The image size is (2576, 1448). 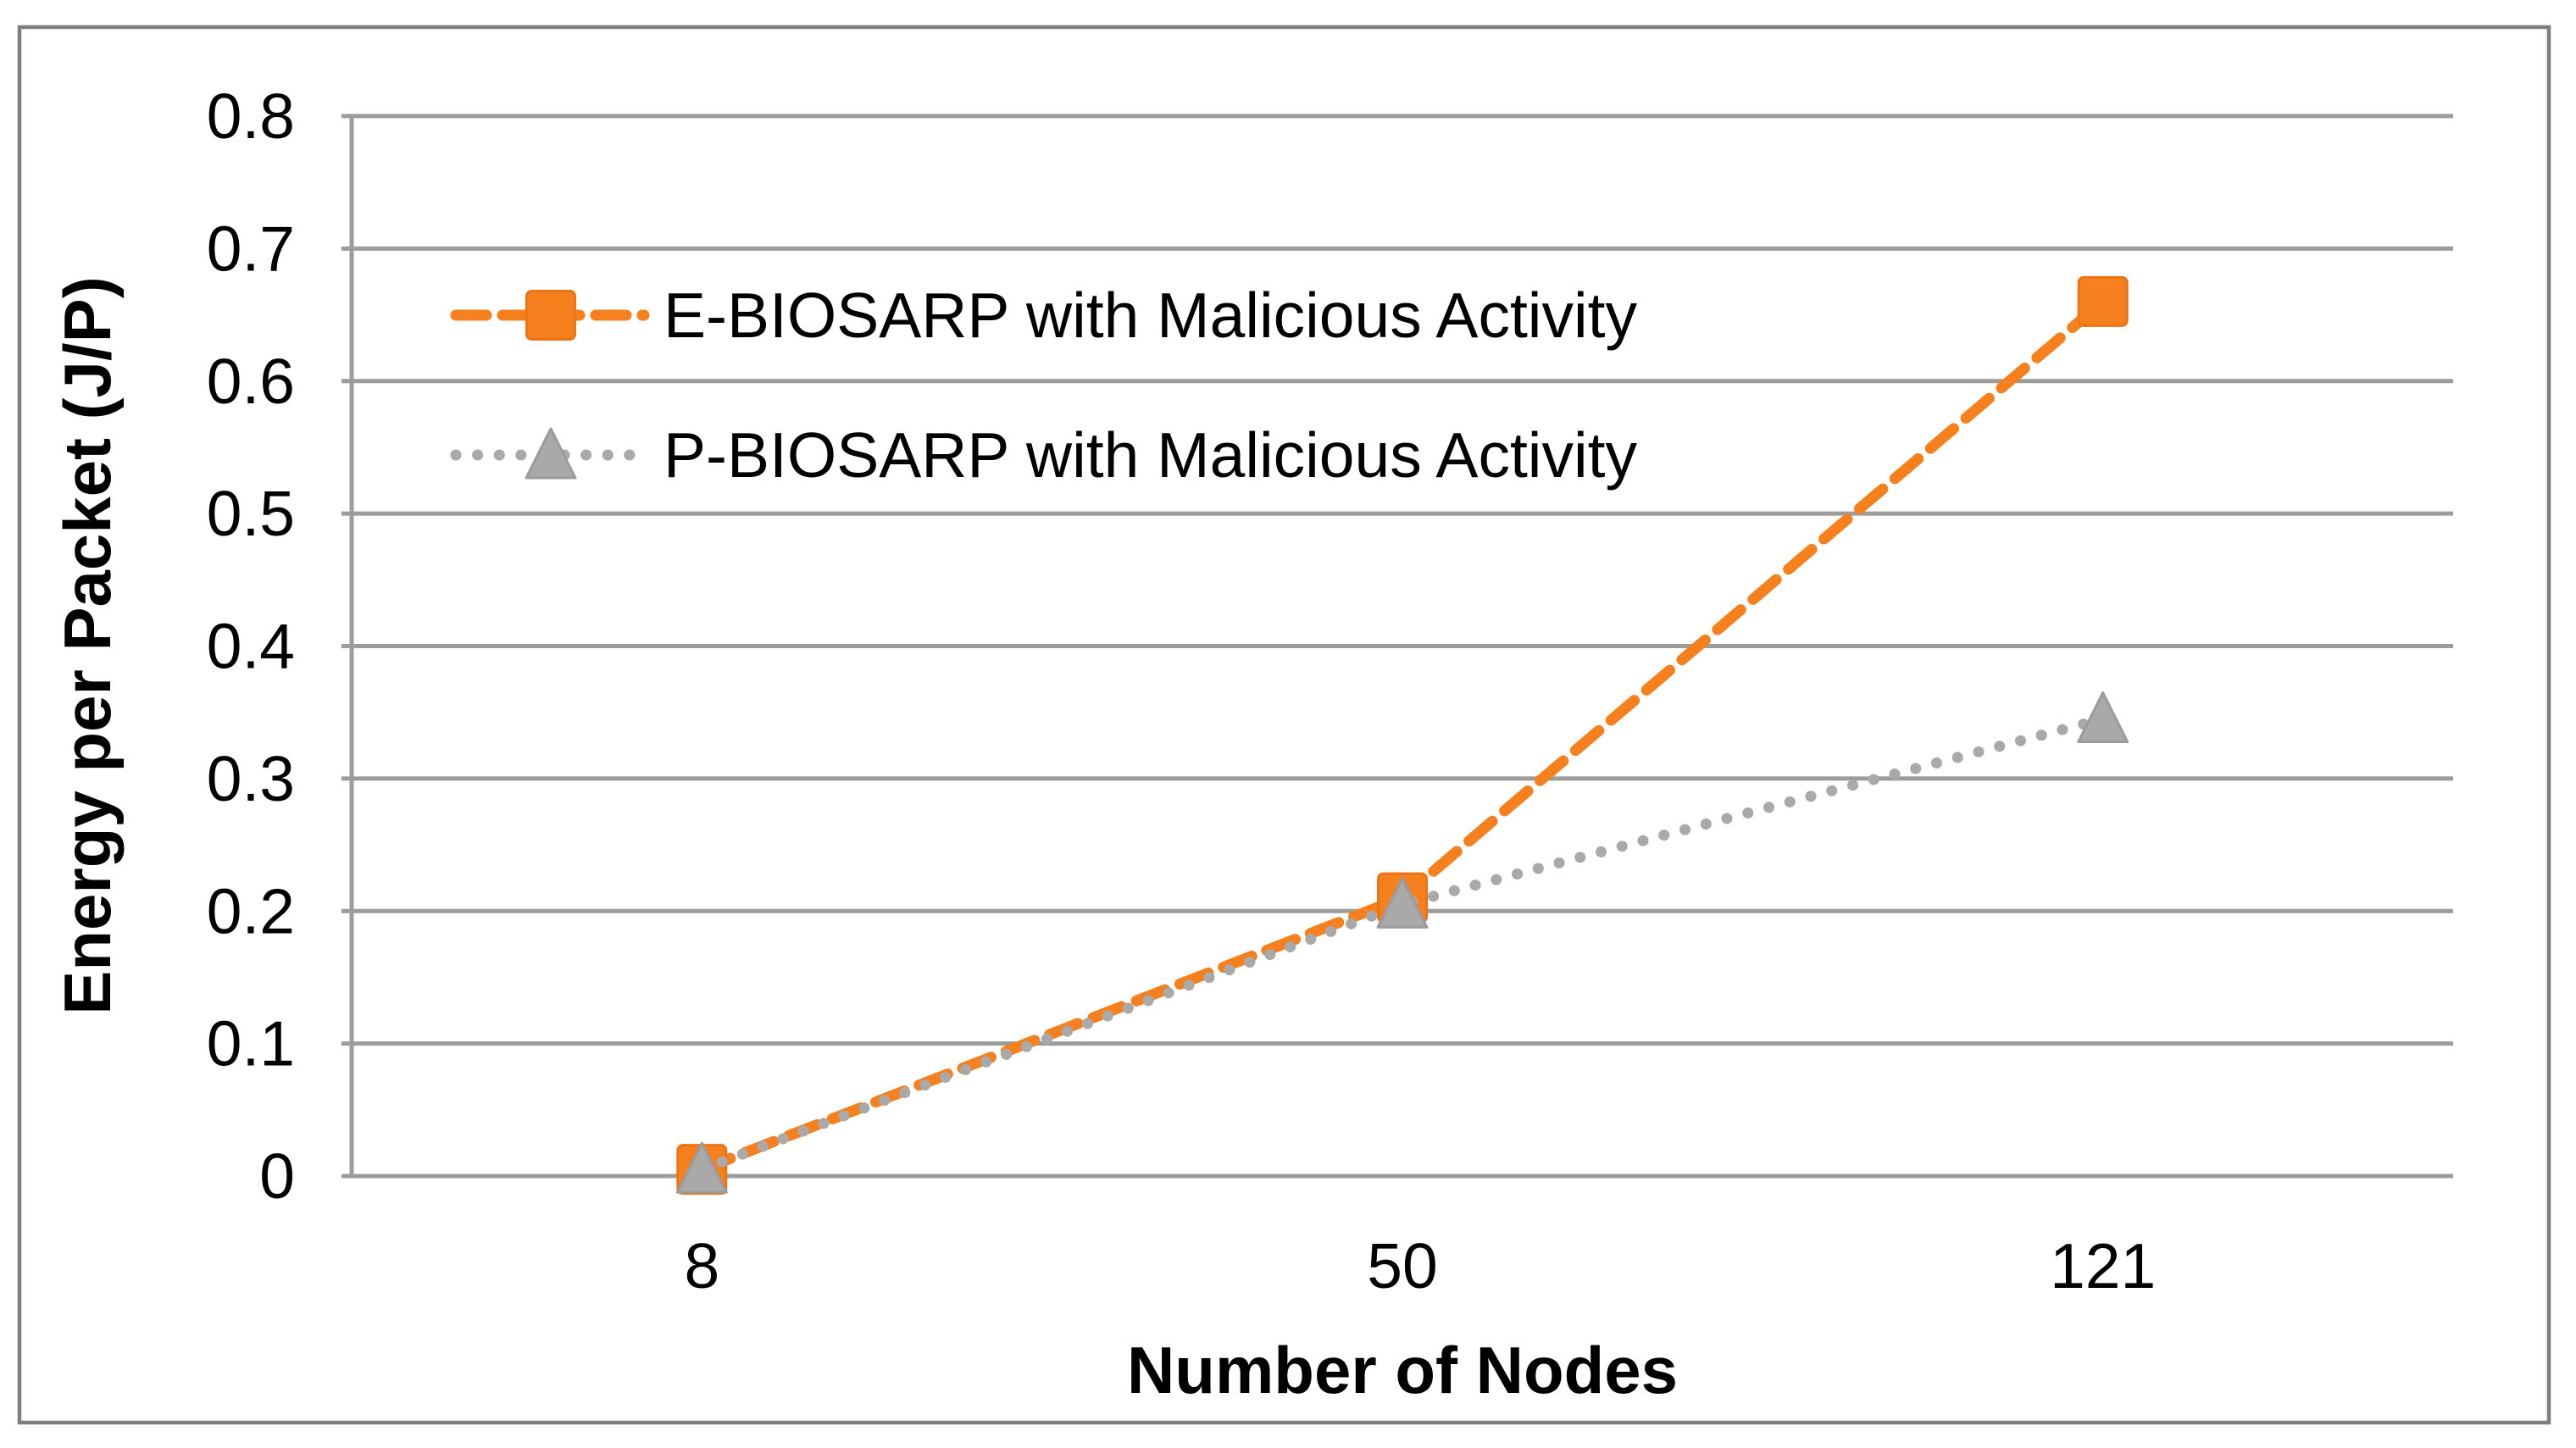 What do you see at coordinates (251, 116) in the screenshot?
I see `y-tick-label: 0.8` at bounding box center [251, 116].